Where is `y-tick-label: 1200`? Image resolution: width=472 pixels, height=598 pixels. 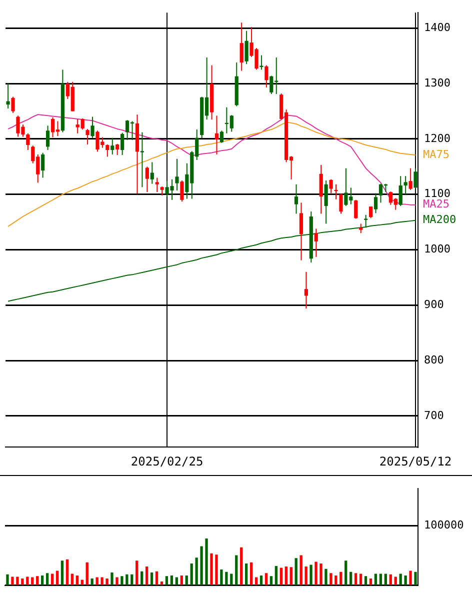 y-tick-label: 1200 is located at coordinates (437, 138).